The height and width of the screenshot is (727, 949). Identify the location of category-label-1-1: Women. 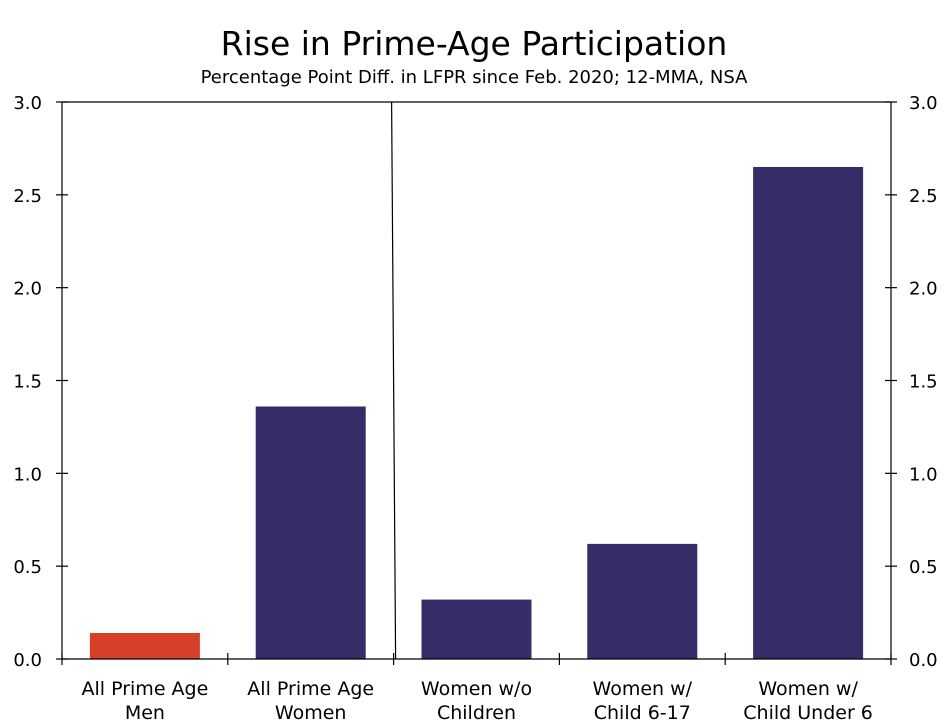
(311, 713).